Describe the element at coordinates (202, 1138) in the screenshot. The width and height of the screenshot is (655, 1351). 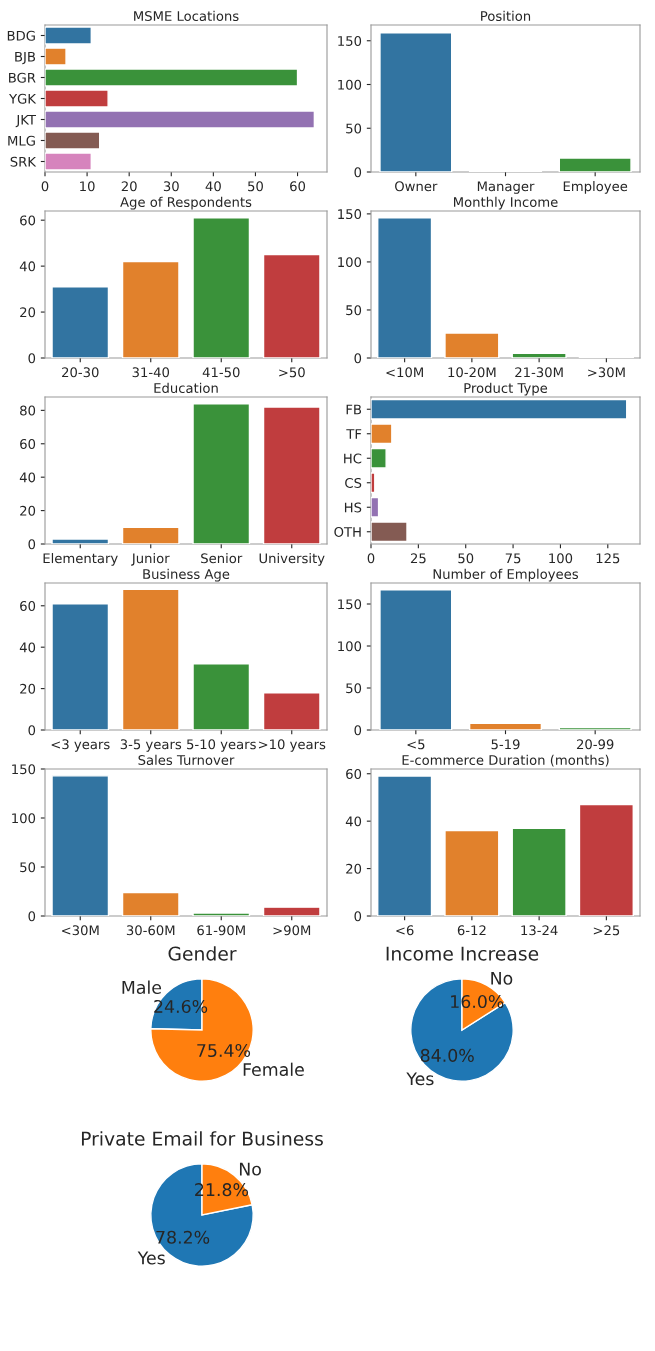
I see `chart-title: Private Email for Business` at that location.